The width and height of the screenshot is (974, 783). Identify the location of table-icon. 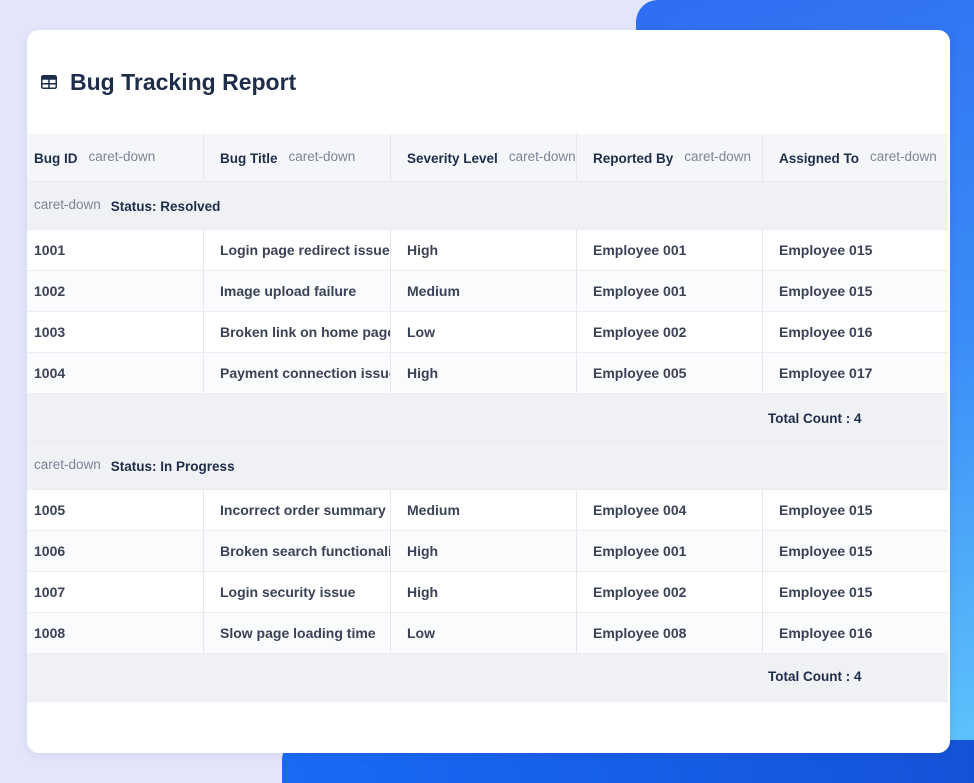
(49, 82).